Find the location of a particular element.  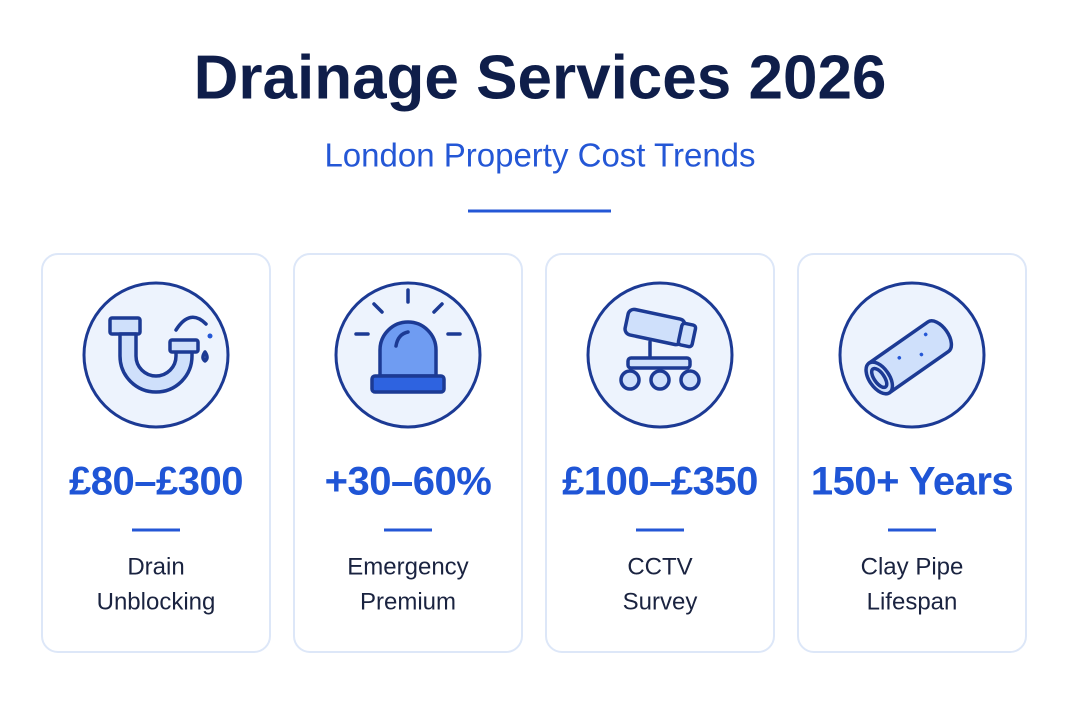

card: £100–£350 CCTV Survey is located at coordinates (660, 453).